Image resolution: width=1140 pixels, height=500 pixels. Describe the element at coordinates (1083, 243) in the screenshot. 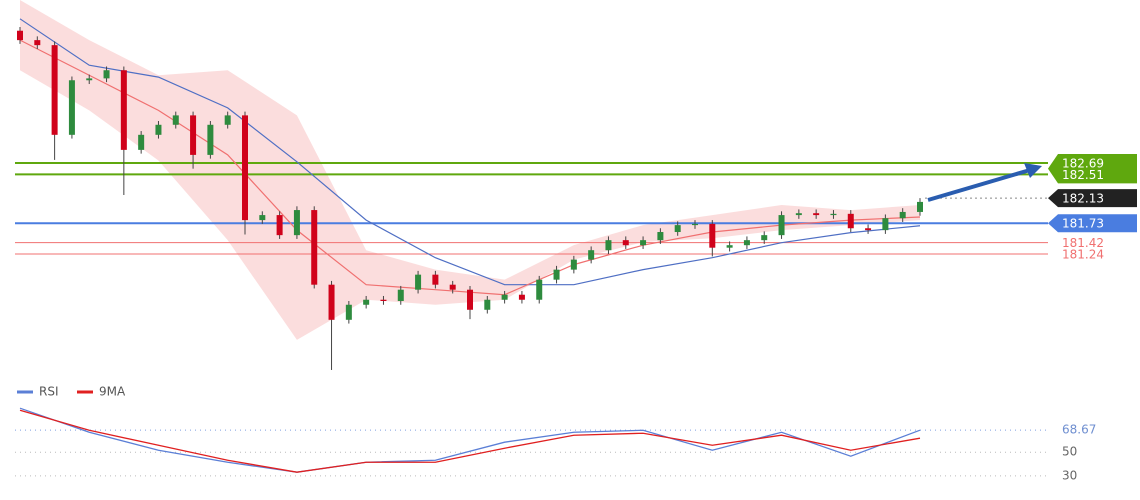

I see `level-label: 181.42` at that location.